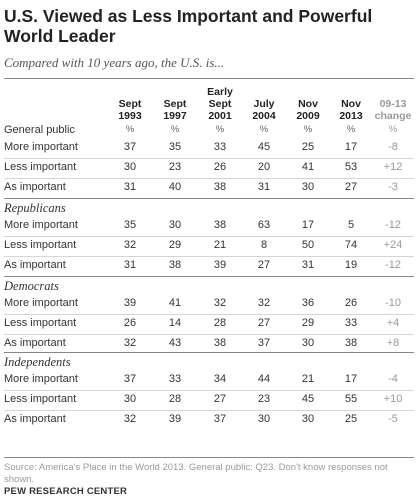 This screenshot has width=417, height=498. I want to click on change-cell: -12, so click(393, 225).